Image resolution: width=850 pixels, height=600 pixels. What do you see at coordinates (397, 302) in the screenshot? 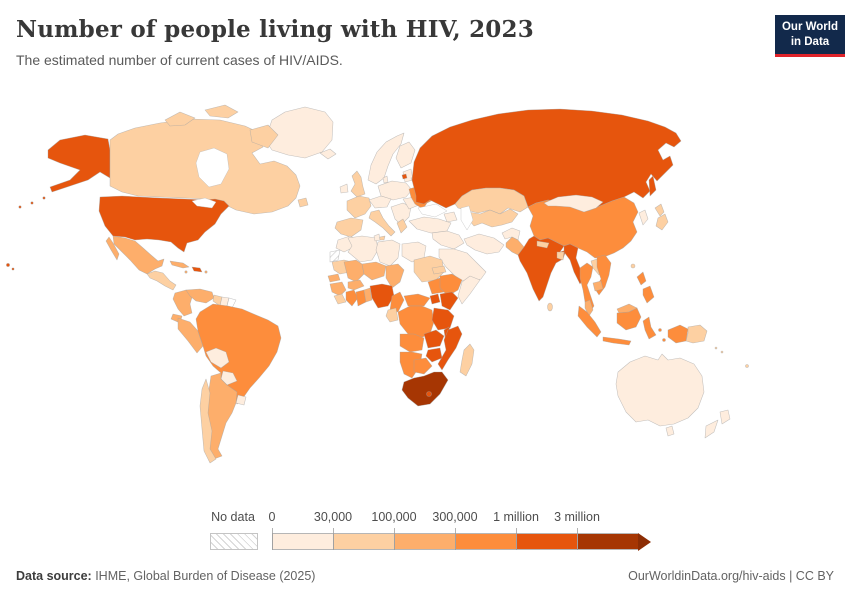
I see `country-cameroon` at bounding box center [397, 302].